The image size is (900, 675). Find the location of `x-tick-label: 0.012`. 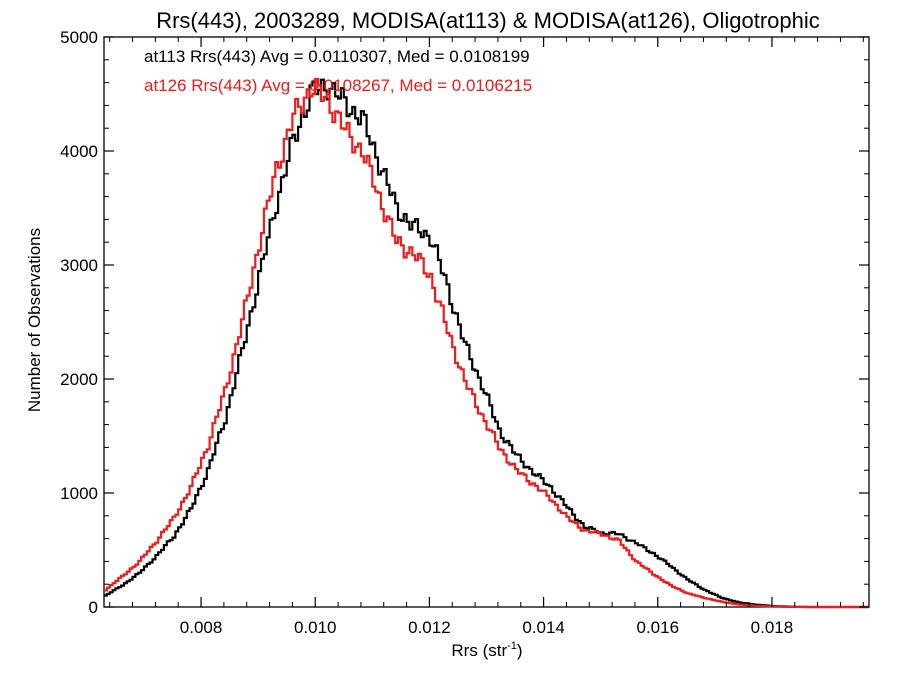

x-tick-label: 0.012 is located at coordinates (429, 627).